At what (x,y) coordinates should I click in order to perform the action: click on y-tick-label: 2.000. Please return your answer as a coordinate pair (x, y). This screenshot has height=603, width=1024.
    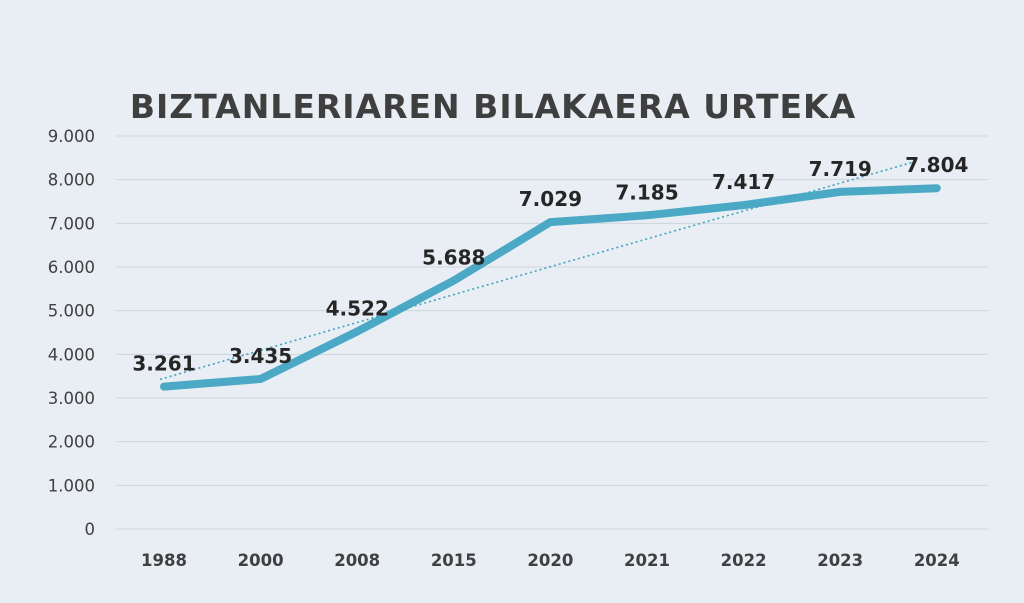
    Looking at the image, I should click on (71, 442).